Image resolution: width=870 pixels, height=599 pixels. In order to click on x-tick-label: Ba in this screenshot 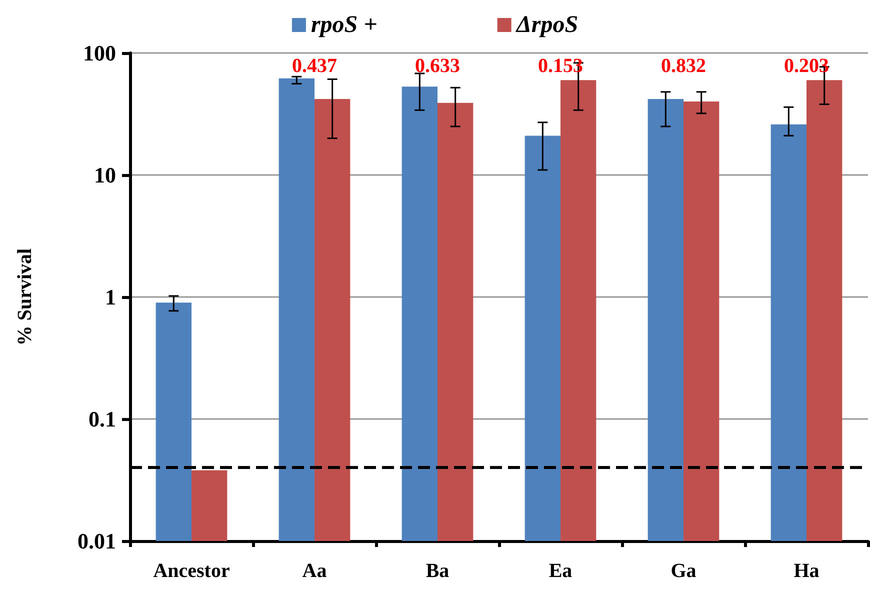, I will do `click(438, 571)`.